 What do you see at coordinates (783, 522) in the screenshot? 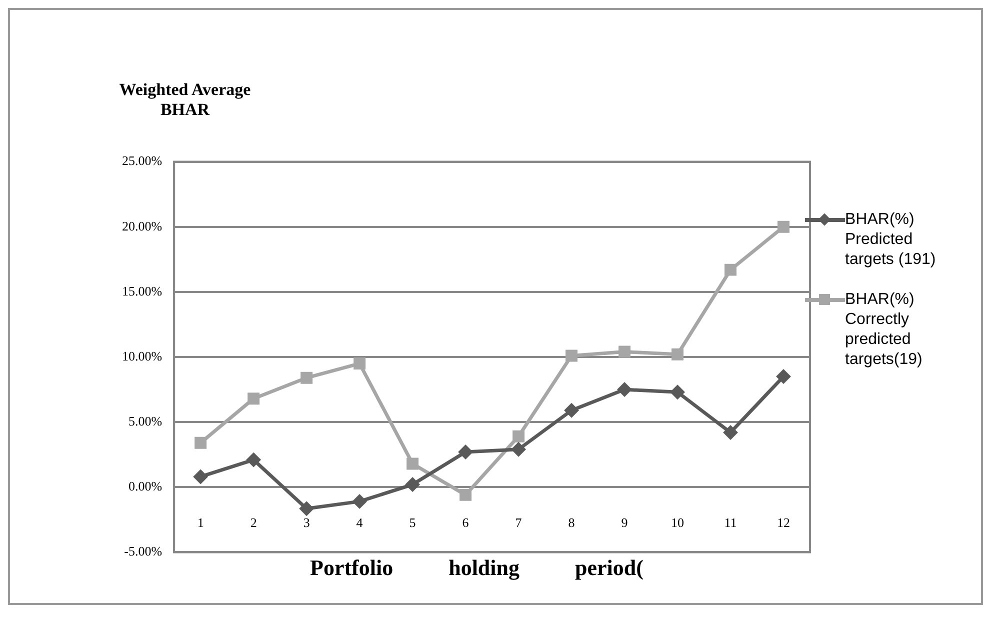
I see `x-tick-label: 12` at bounding box center [783, 522].